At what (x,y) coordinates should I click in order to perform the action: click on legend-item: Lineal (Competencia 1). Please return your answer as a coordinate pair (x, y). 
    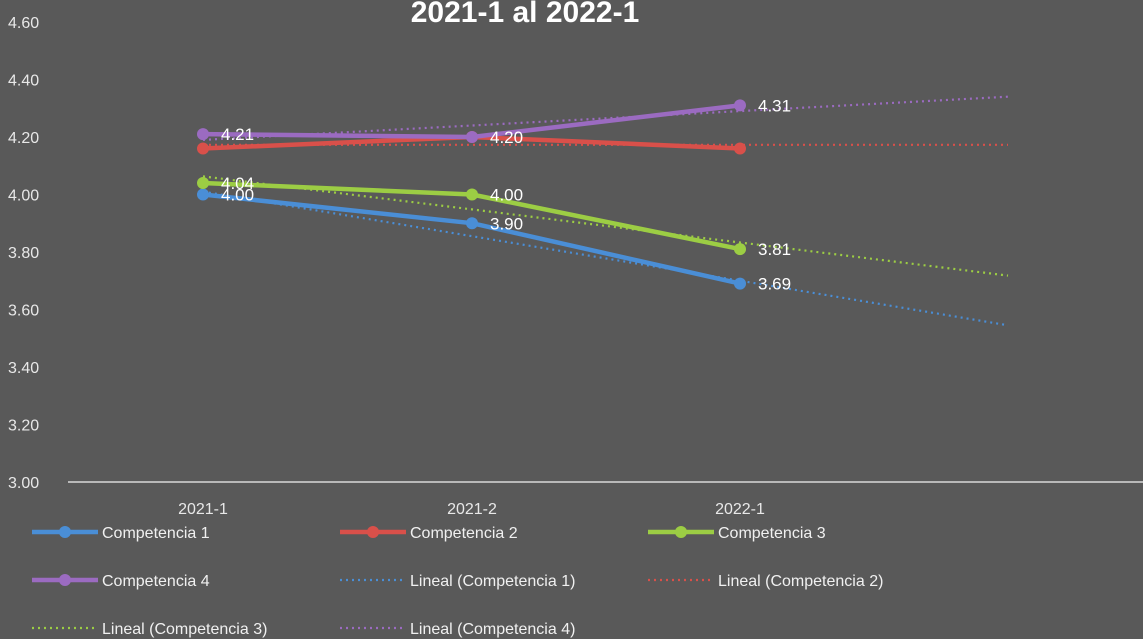
    Looking at the image, I should click on (457, 581).